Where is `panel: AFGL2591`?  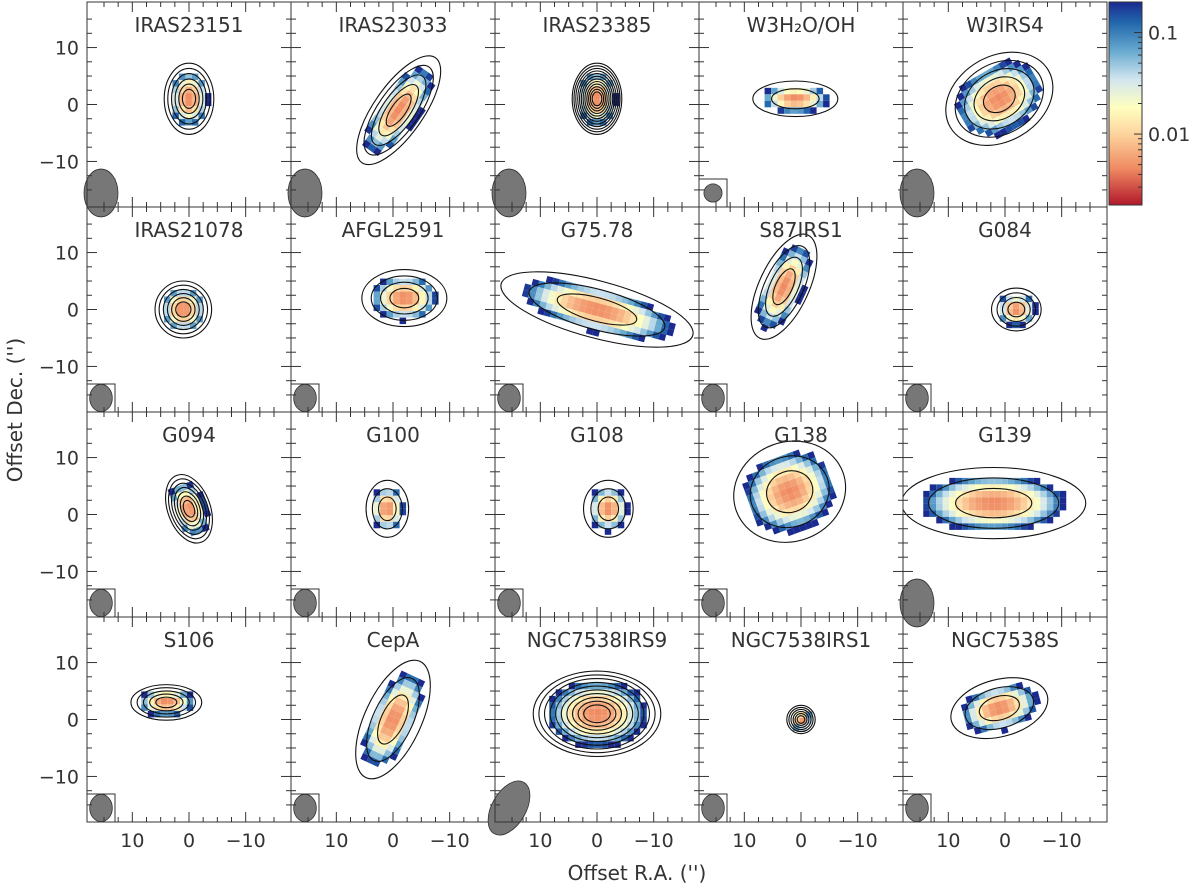 panel: AFGL2591 is located at coordinates (393, 309).